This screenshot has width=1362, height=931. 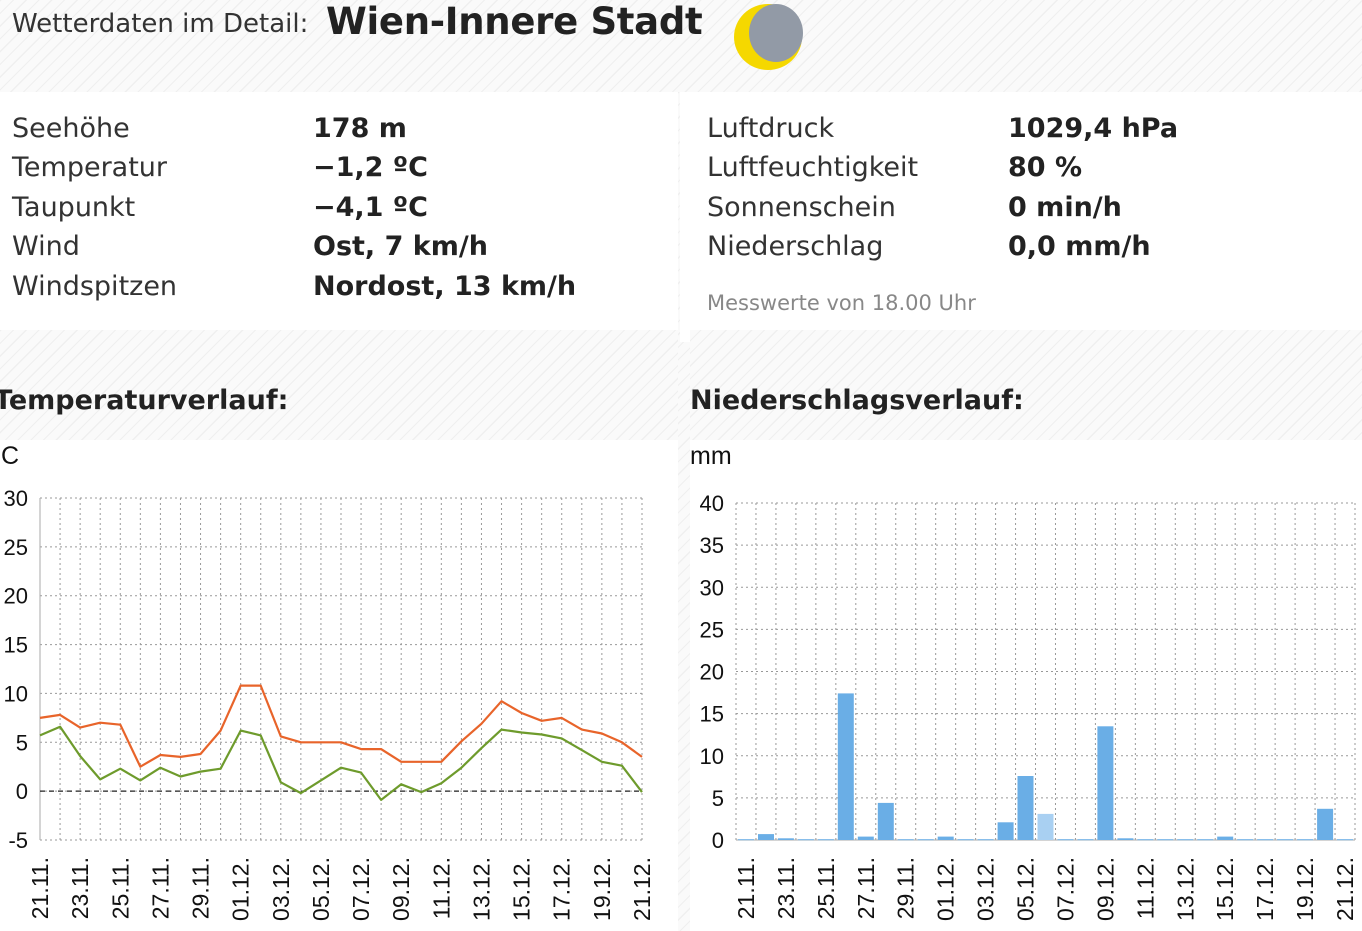 What do you see at coordinates (841, 303) in the screenshot?
I see `measure-note: Messwerte von 18.00 Uhr` at bounding box center [841, 303].